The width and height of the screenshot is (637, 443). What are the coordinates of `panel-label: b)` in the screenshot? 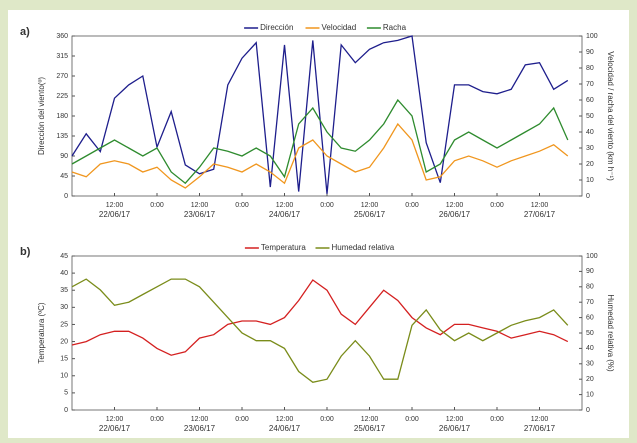 It's located at (25, 252).